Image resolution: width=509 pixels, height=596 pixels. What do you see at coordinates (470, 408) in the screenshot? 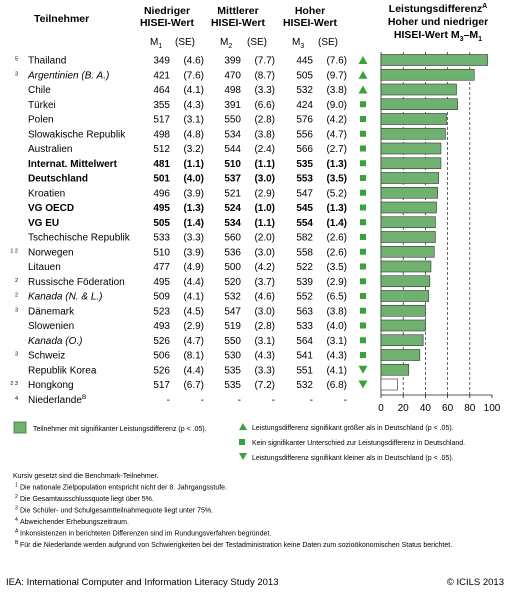
I see `x-tick-label: 80` at bounding box center [470, 408].